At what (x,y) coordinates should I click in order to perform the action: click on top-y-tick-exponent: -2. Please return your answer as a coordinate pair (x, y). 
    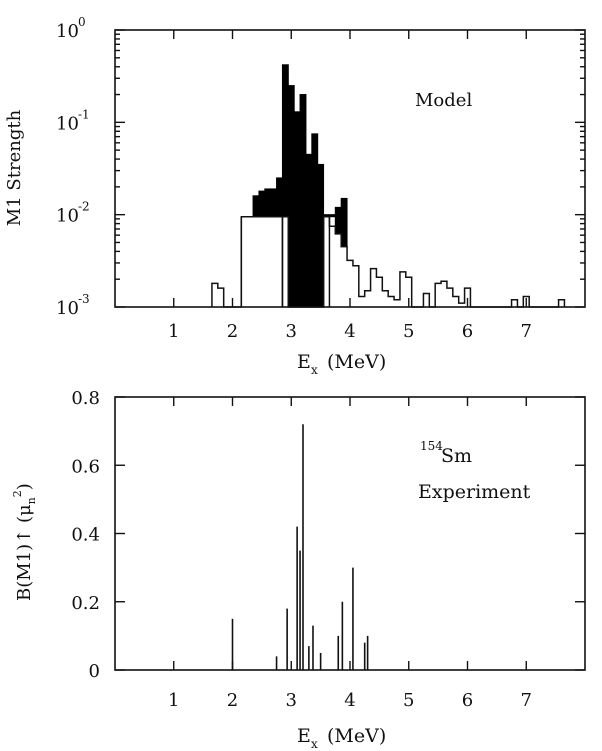
    Looking at the image, I should click on (84, 207).